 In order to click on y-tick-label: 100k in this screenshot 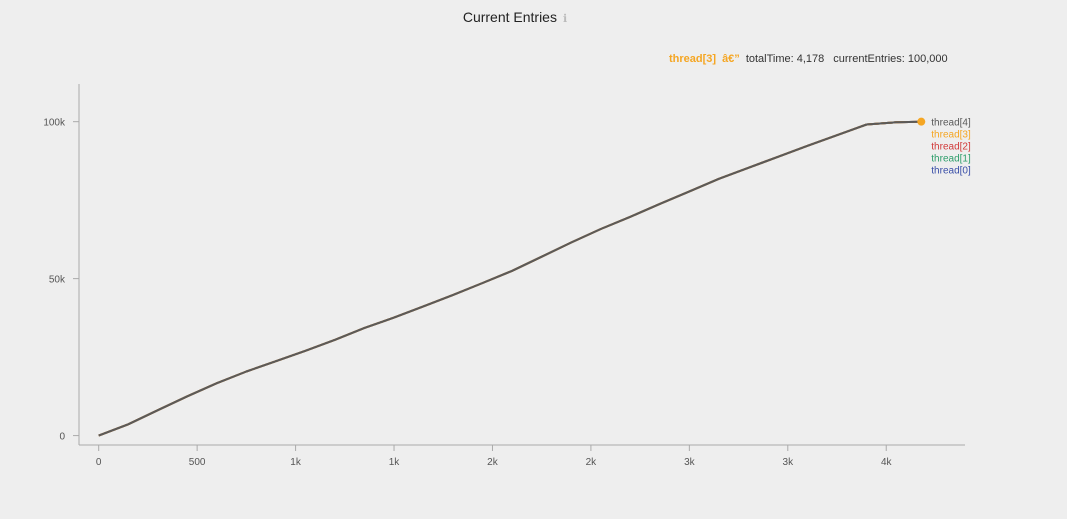, I will do `click(54, 123)`.